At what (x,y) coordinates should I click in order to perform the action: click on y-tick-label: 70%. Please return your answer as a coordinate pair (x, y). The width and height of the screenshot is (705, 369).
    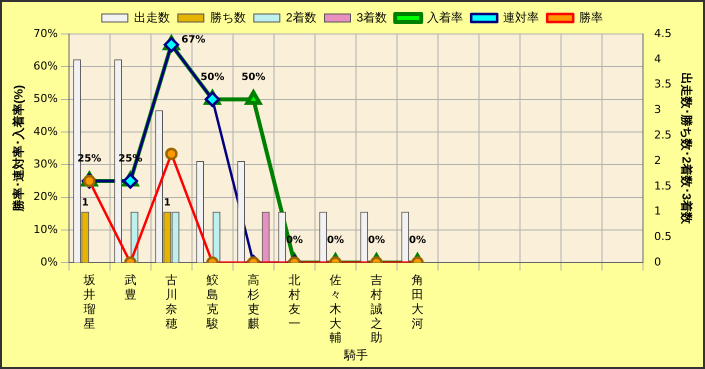
    Looking at the image, I should click on (45, 33).